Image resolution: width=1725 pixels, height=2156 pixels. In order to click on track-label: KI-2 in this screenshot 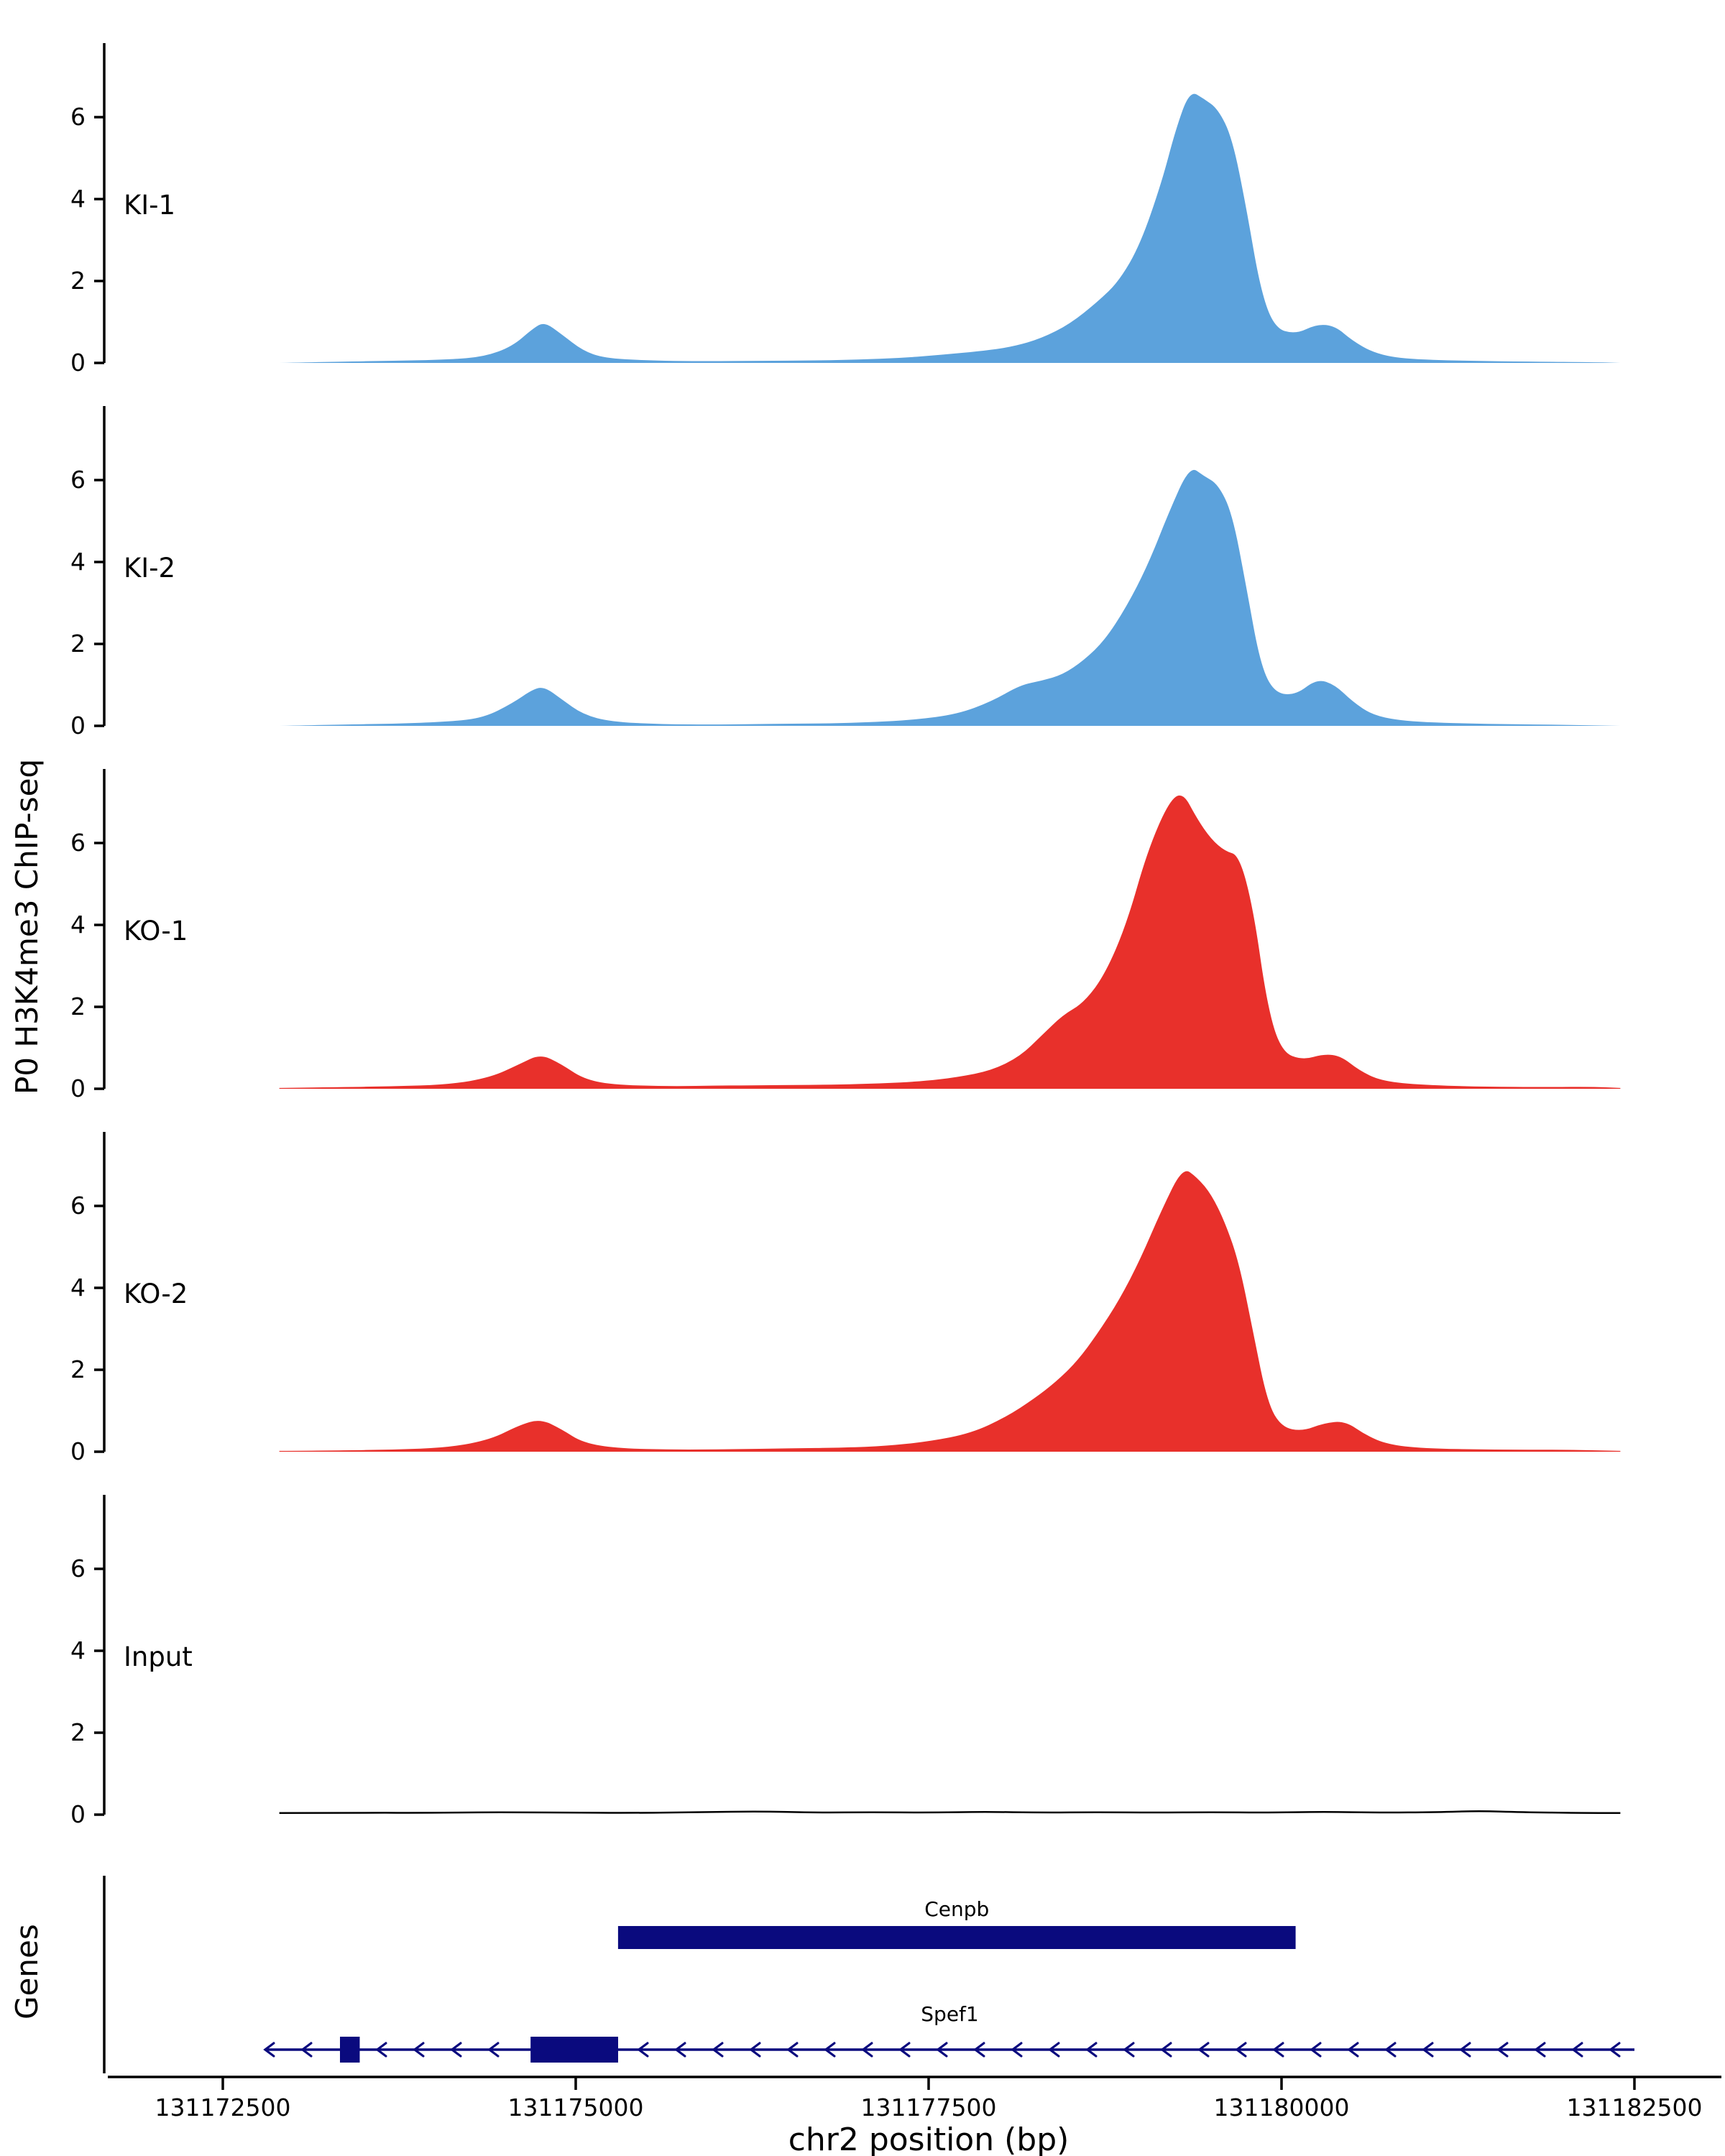, I will do `click(149, 568)`.